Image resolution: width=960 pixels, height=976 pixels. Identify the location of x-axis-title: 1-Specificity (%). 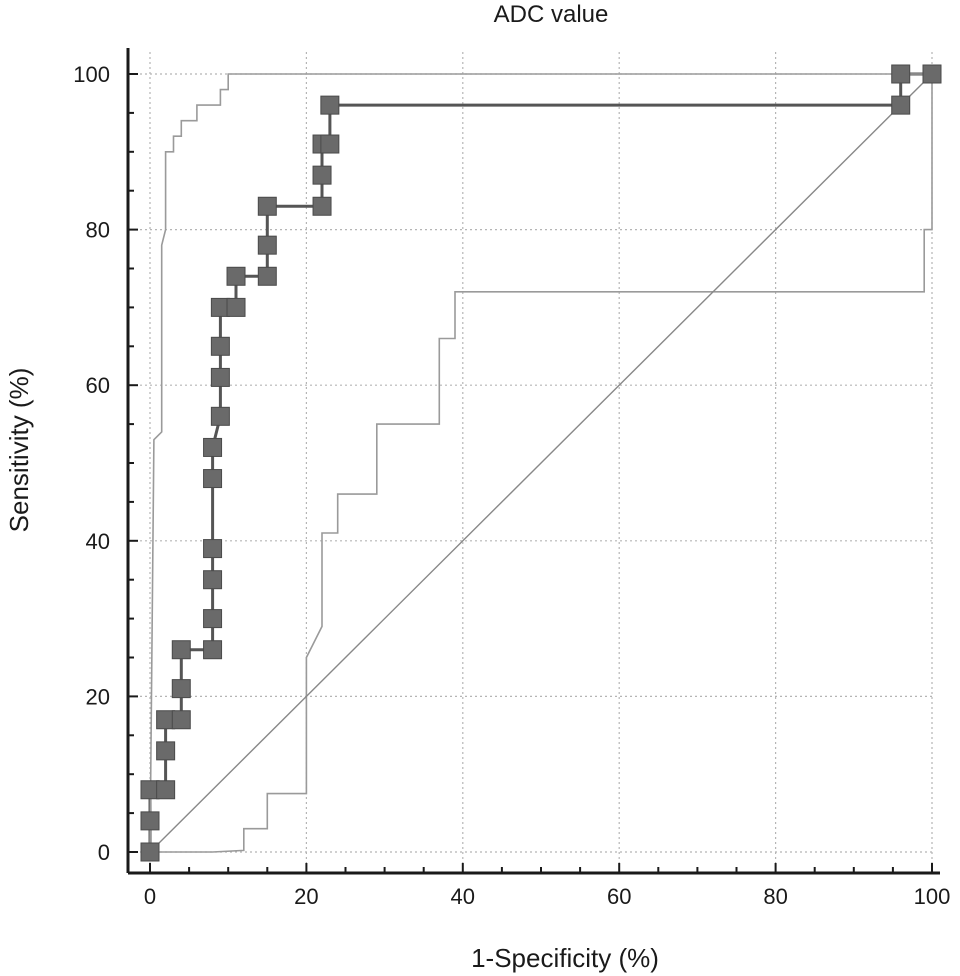
(565, 958).